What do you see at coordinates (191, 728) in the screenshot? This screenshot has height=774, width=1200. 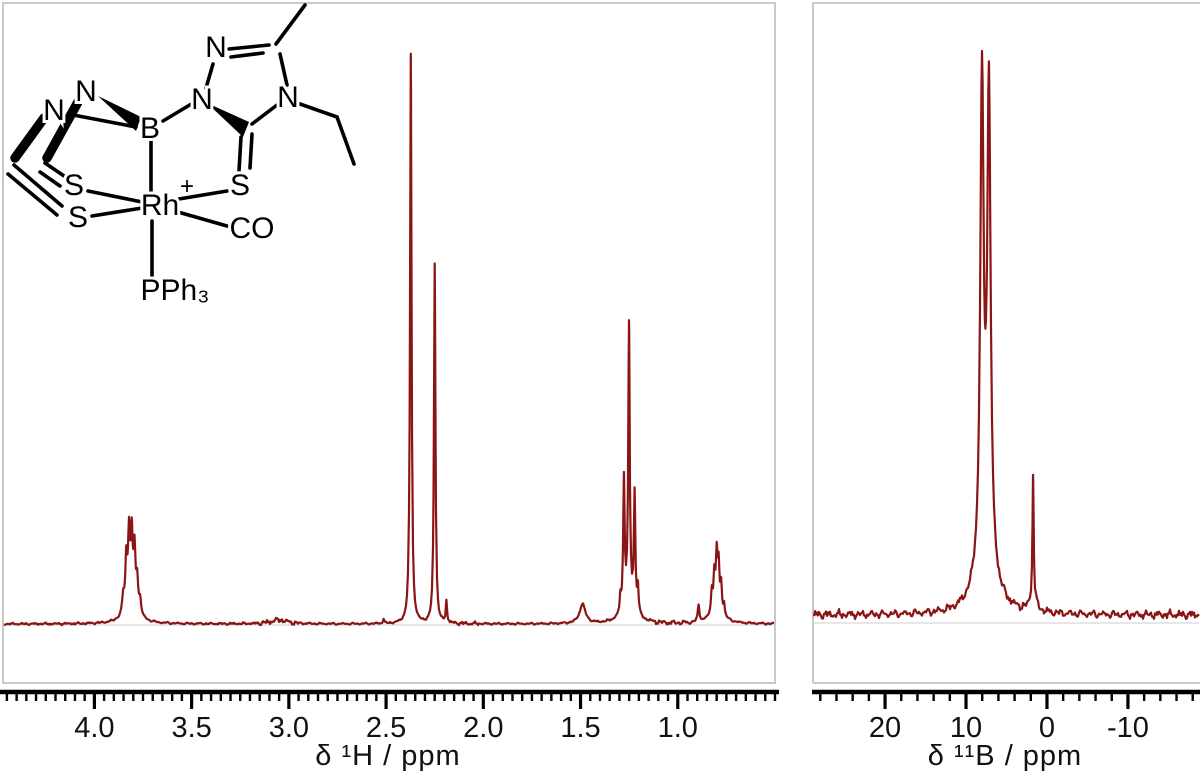 I see `h1-tick-label: 3.5` at bounding box center [191, 728].